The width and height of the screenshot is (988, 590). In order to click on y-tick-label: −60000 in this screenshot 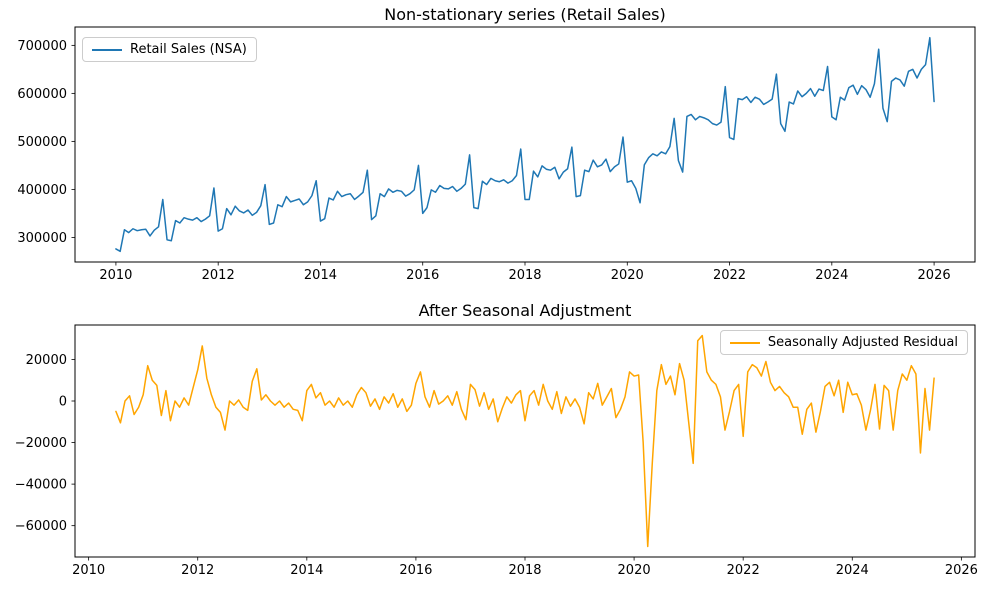, I will do `click(41, 526)`.